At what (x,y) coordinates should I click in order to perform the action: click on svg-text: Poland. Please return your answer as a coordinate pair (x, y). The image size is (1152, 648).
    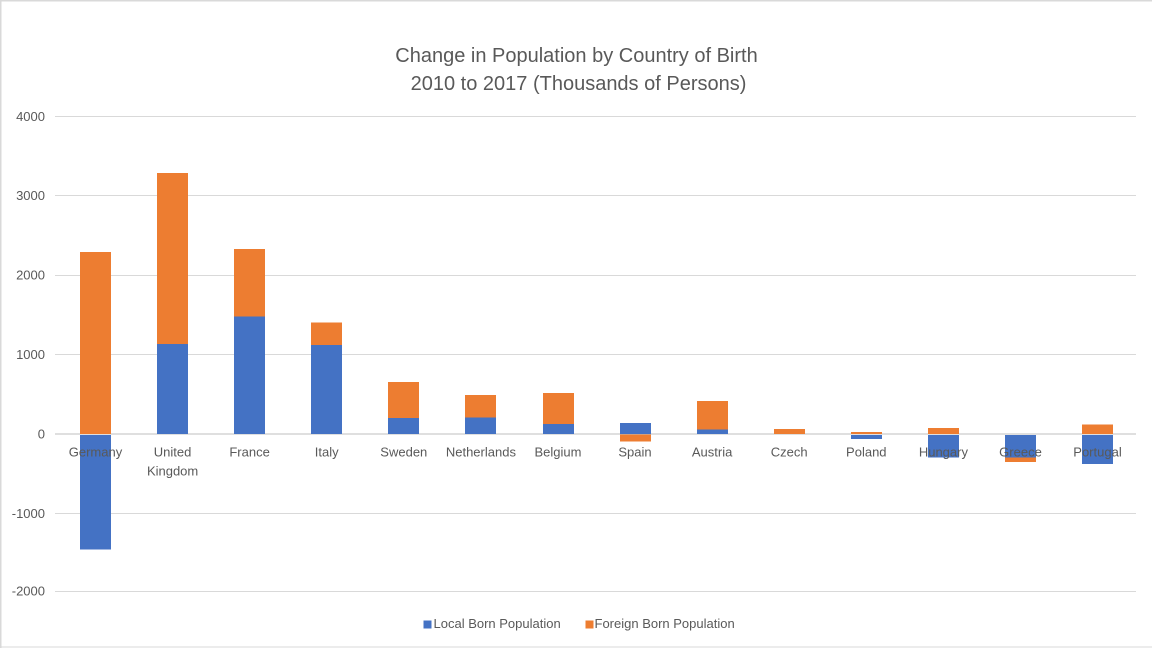
    Looking at the image, I should click on (866, 451).